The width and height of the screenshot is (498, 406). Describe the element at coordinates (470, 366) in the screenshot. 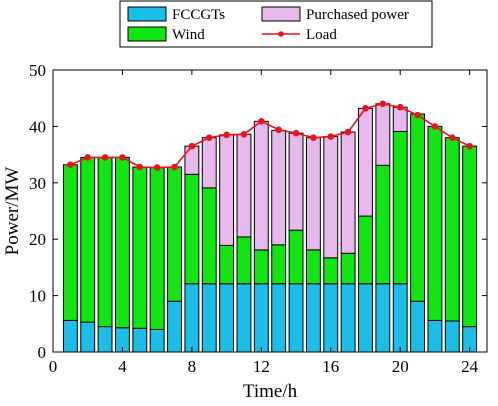

I see `x-tick-label: 24` at that location.